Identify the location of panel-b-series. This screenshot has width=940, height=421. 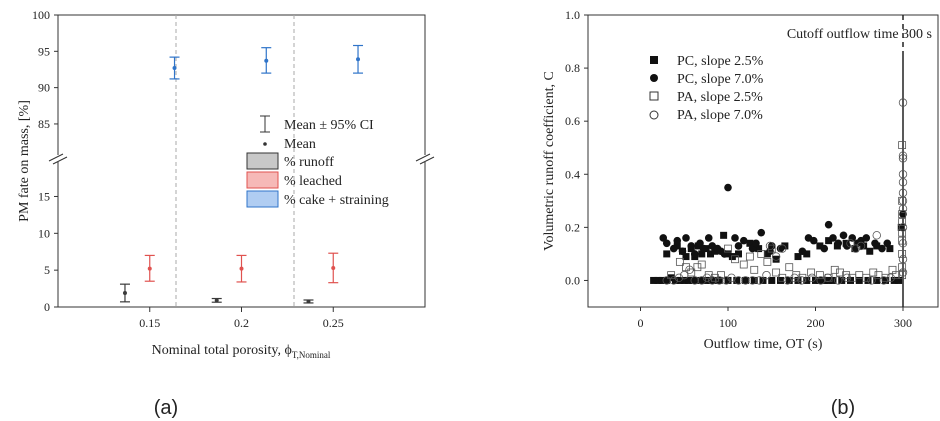
(779, 191).